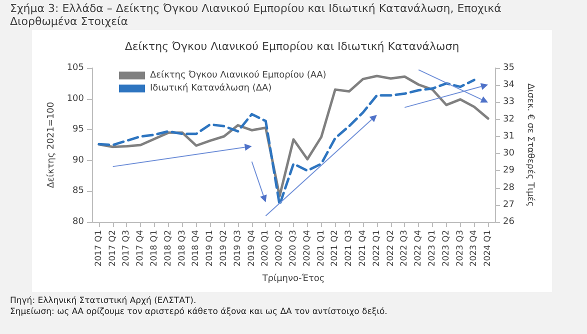  Describe the element at coordinates (251, 248) in the screenshot. I see `x-tick-label: 2019 Q4` at that location.